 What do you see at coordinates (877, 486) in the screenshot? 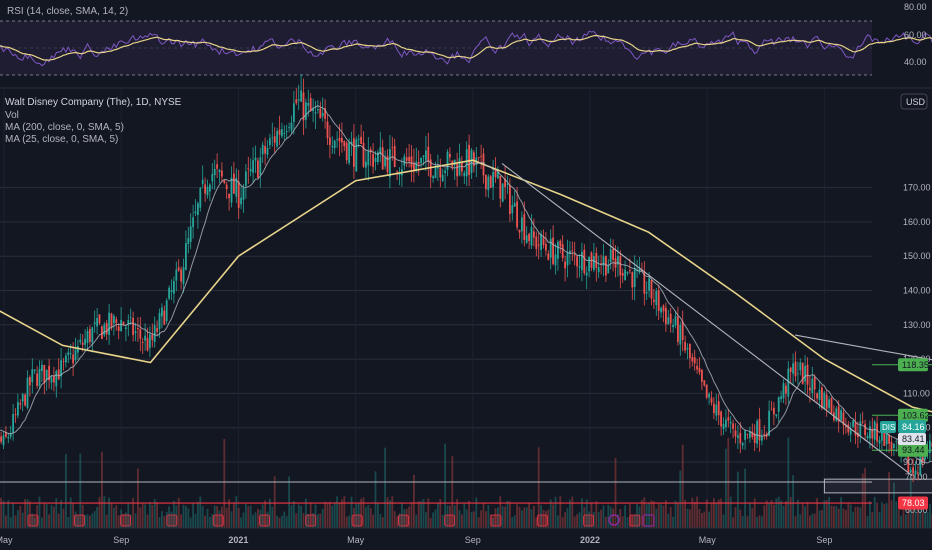
I see `support-zone` at bounding box center [877, 486].